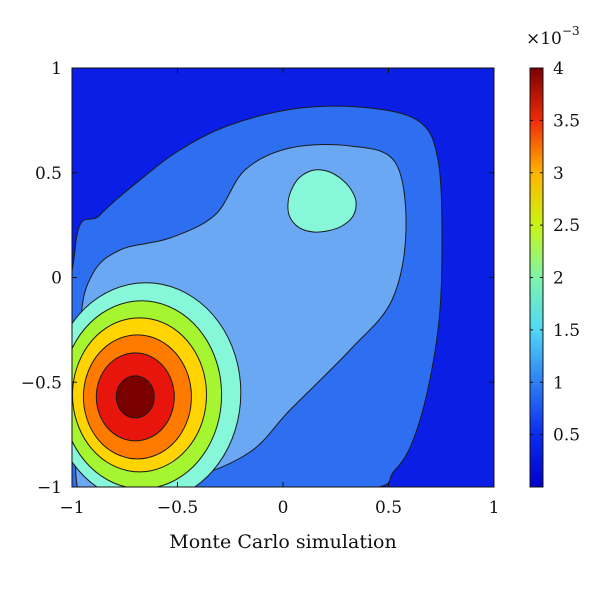 This screenshot has width=600, height=599. Describe the element at coordinates (558, 174) in the screenshot. I see `colorbar-tick-label: 3` at that location.